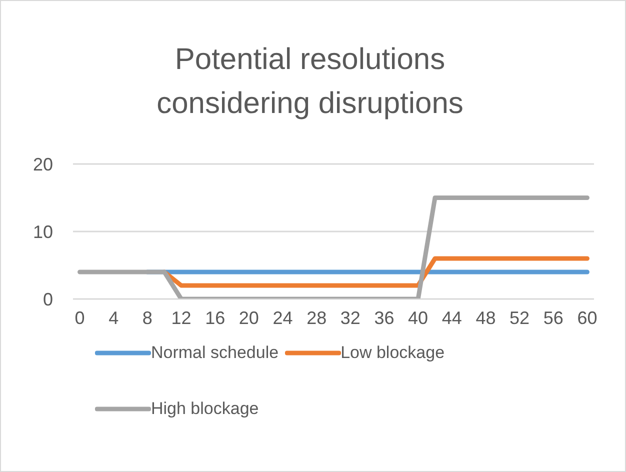 This screenshot has width=626, height=472. Describe the element at coordinates (79, 318) in the screenshot. I see `x-tick-label: 0` at that location.